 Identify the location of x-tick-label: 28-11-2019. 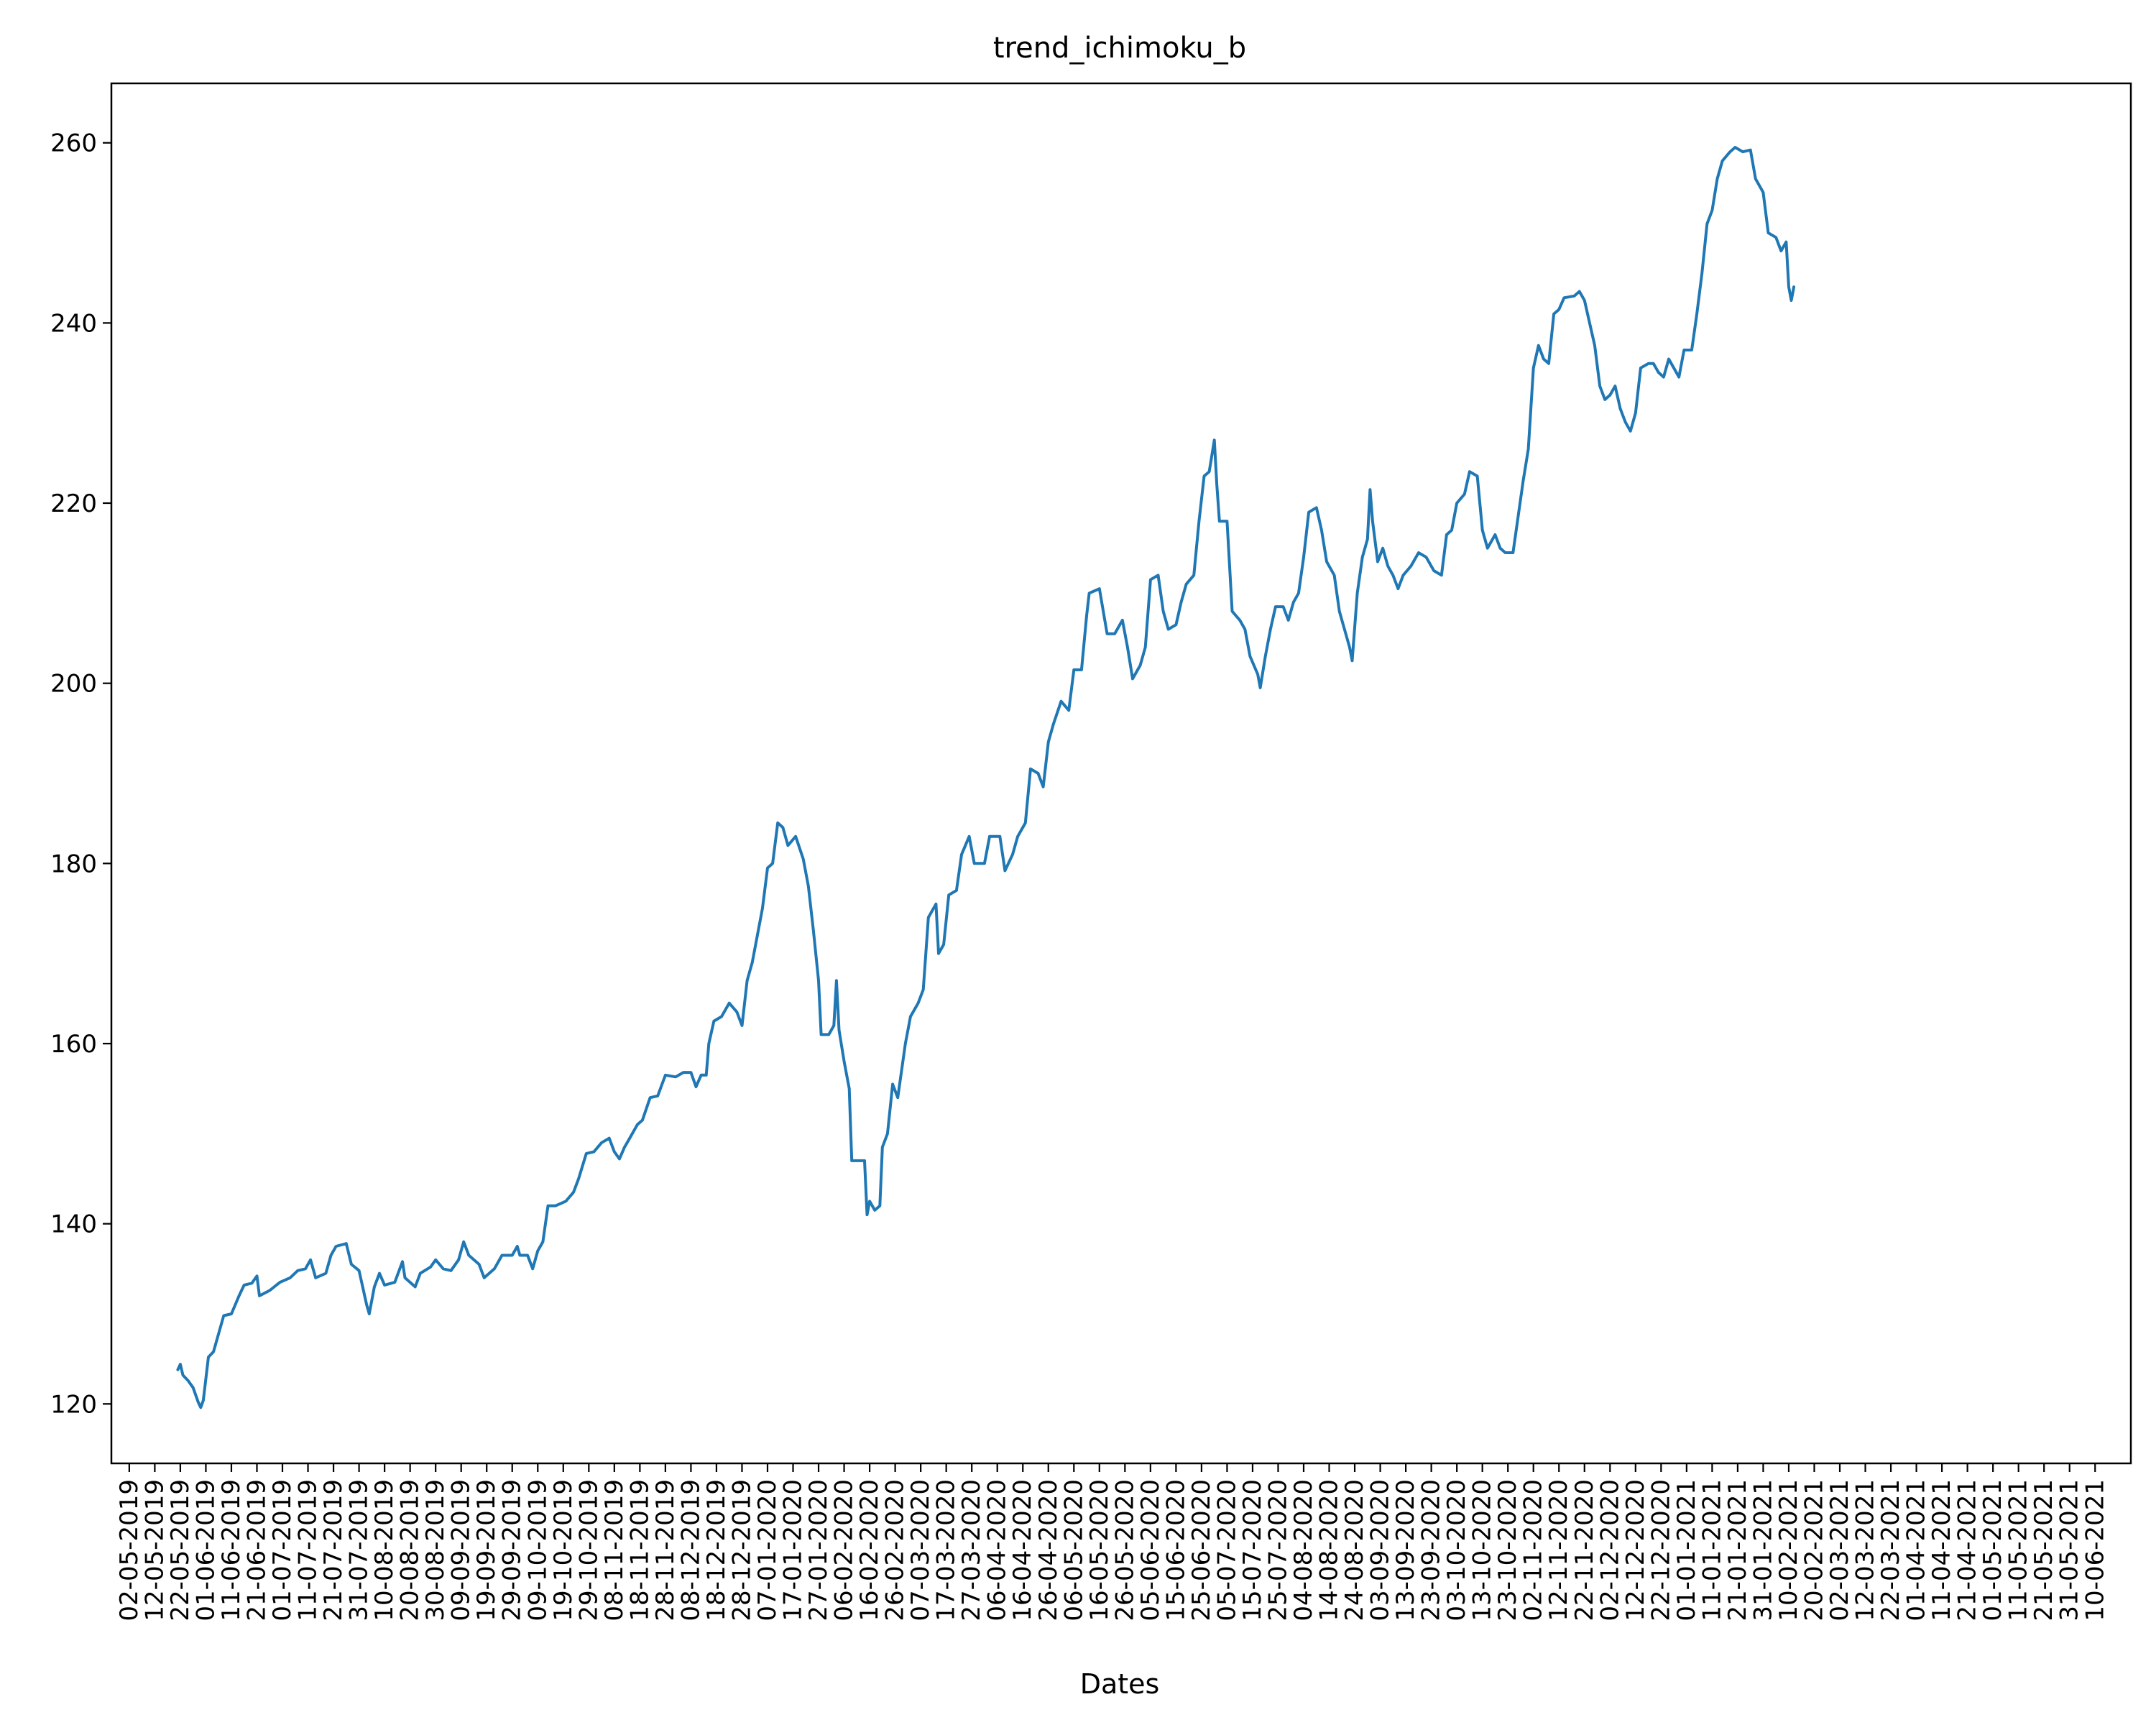
(665, 1550).